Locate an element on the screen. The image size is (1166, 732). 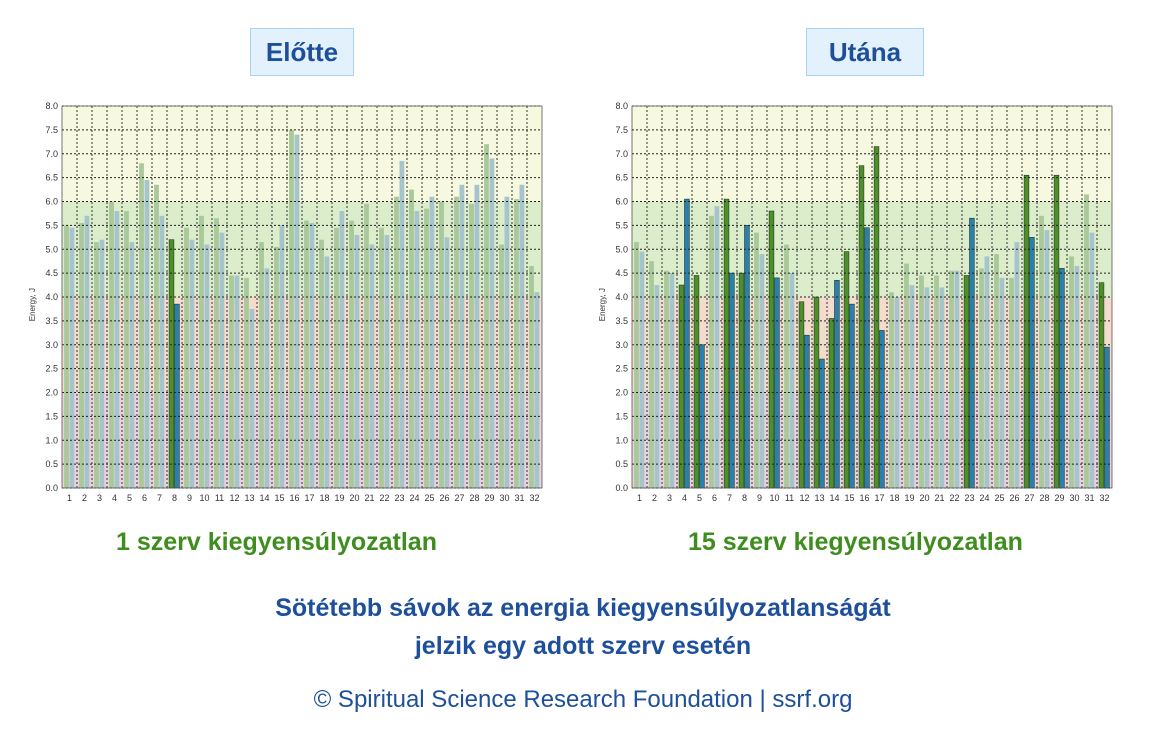
x-tick-label: 21 is located at coordinates (369, 498).